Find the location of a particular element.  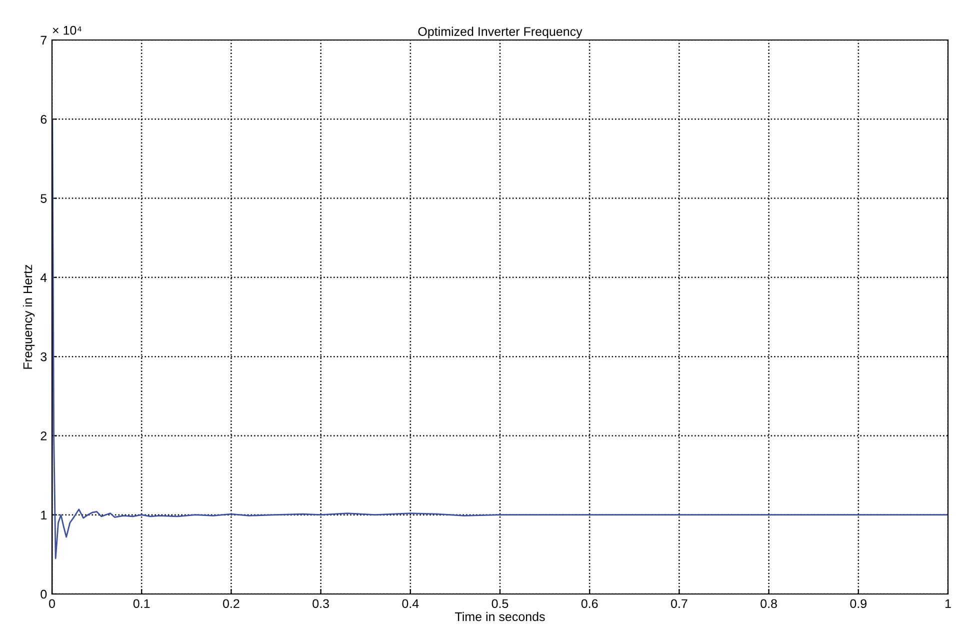

x-tick-label: 0.4 is located at coordinates (410, 603).